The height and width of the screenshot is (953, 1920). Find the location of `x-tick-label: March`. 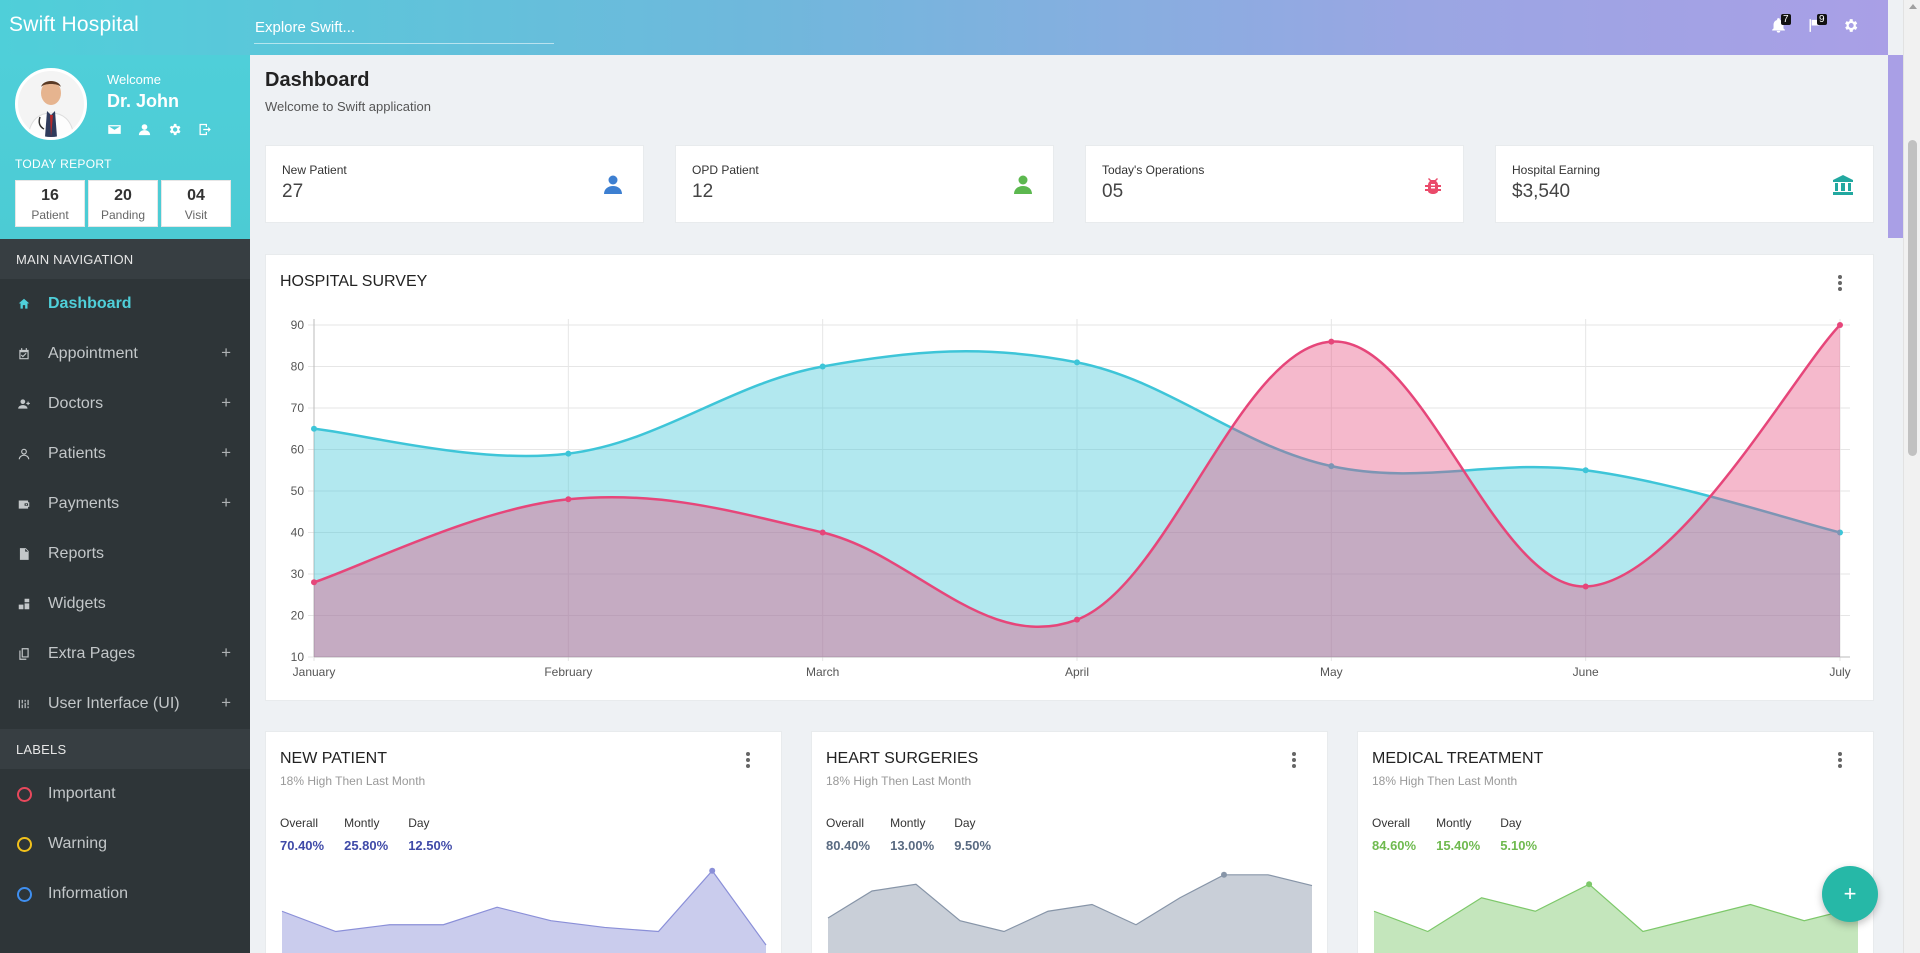

x-tick-label: March is located at coordinates (822, 672).